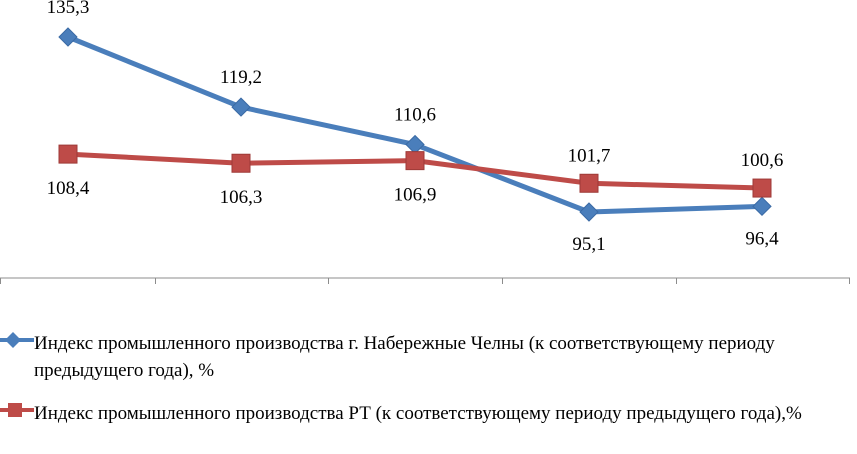  I want to click on x-axis: 20102011201220132014, so click(425, 280).